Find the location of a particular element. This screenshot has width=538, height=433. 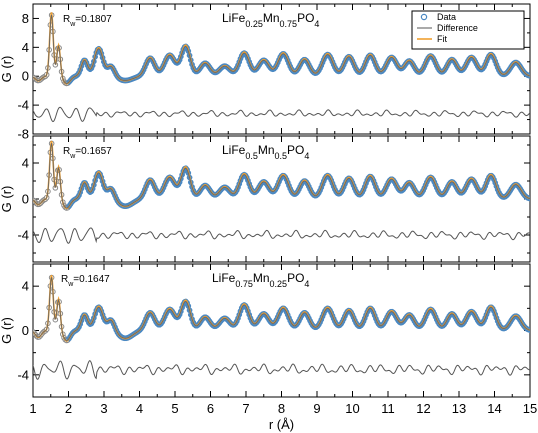

panel-title: LiFe0.5Mn0.5PO4 is located at coordinates (265, 152).